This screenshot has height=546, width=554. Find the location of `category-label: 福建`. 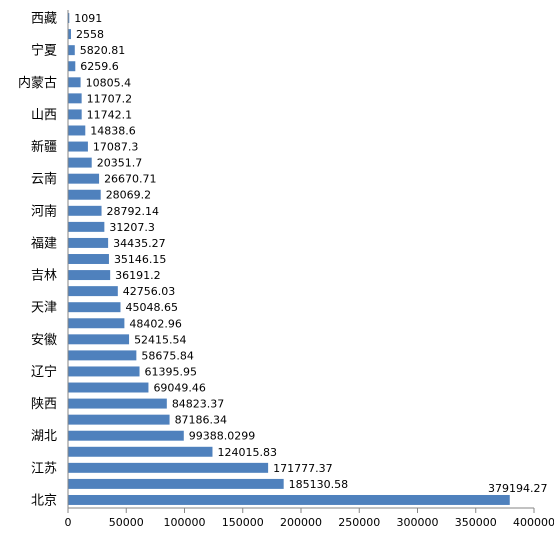

category-label: 福建 is located at coordinates (44, 243).